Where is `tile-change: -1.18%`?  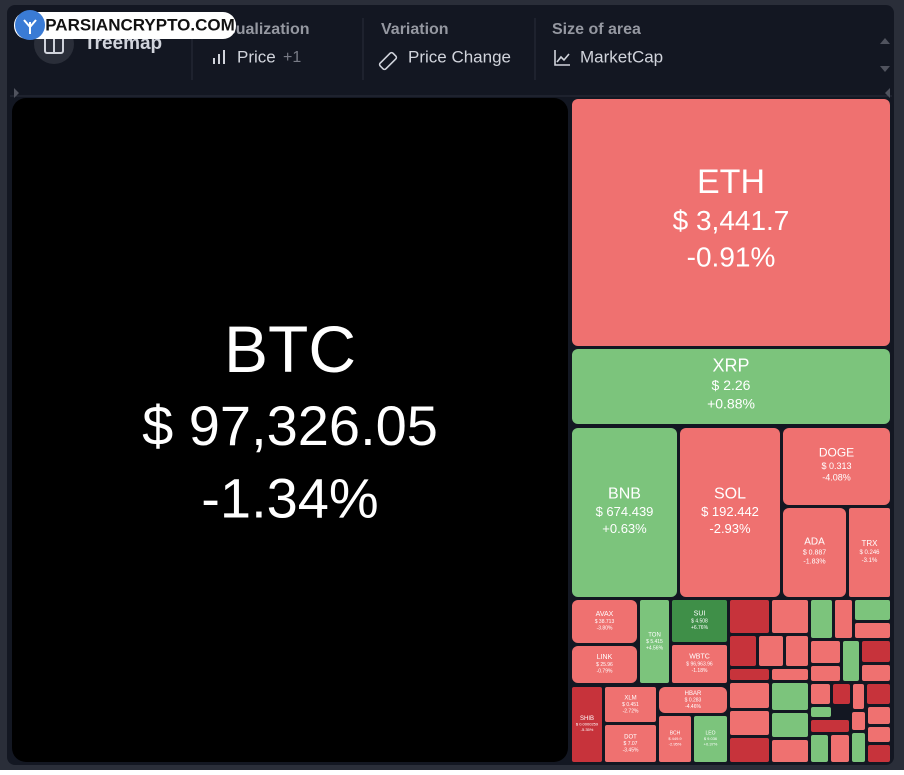 tile-change: -1.18% is located at coordinates (700, 671).